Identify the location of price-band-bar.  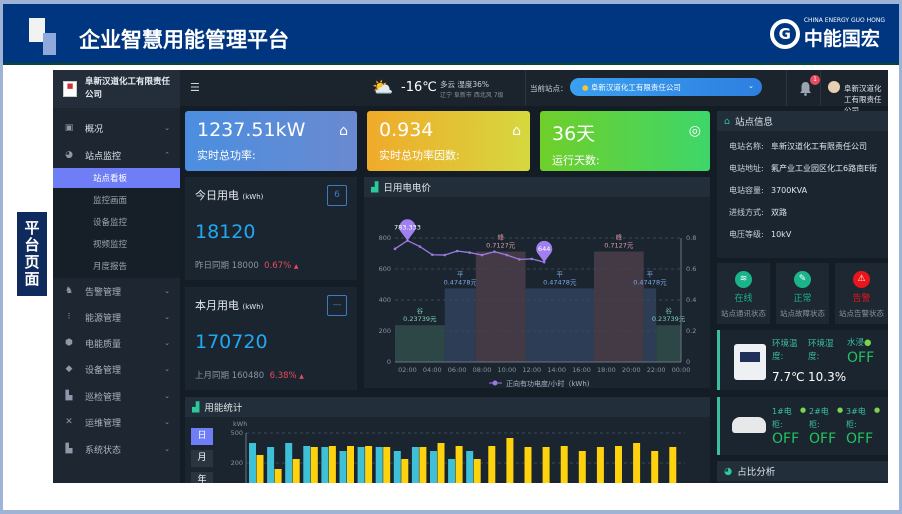
(500, 306).